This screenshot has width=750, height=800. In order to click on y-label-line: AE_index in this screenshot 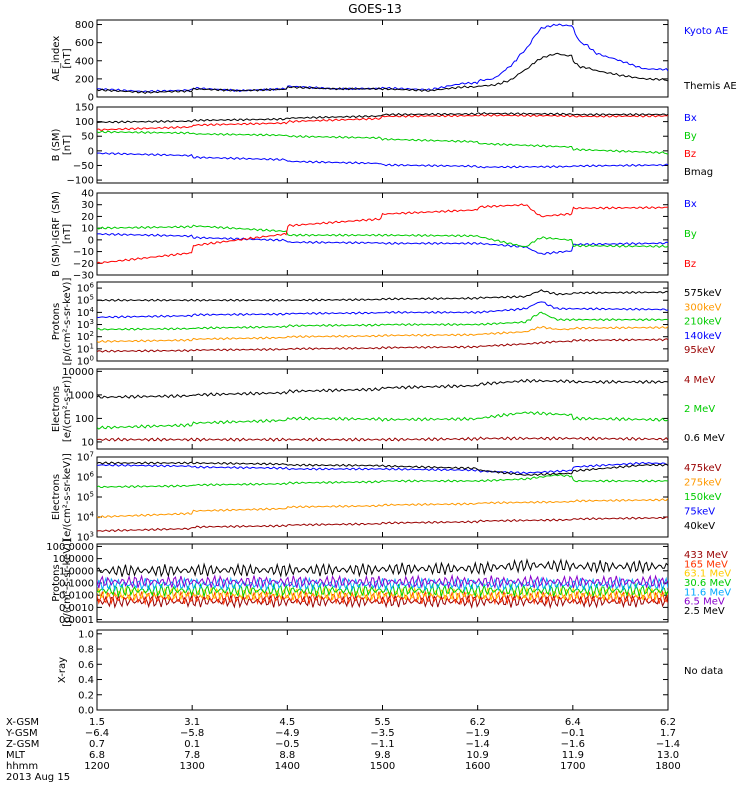, I will do `click(56, 59)`.